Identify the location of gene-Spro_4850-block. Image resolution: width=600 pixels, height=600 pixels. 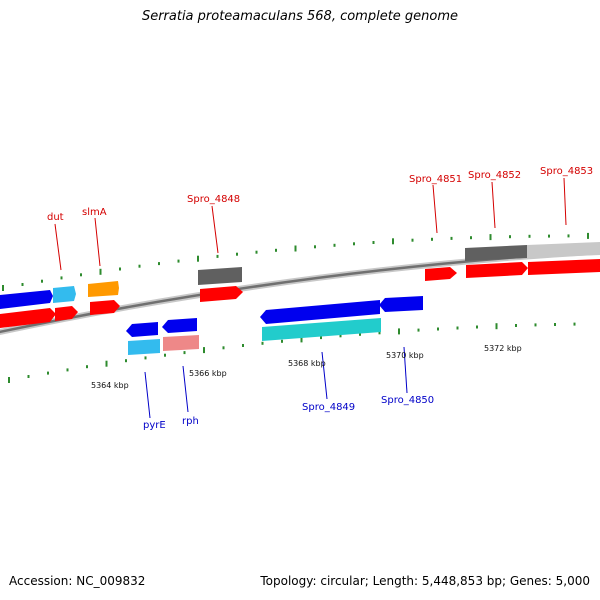
(401, 304).